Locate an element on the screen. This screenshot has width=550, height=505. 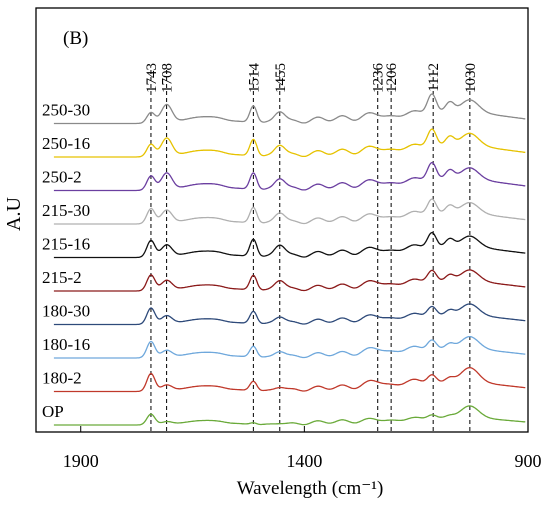
peak-label: 1743 is located at coordinates (152, 78).